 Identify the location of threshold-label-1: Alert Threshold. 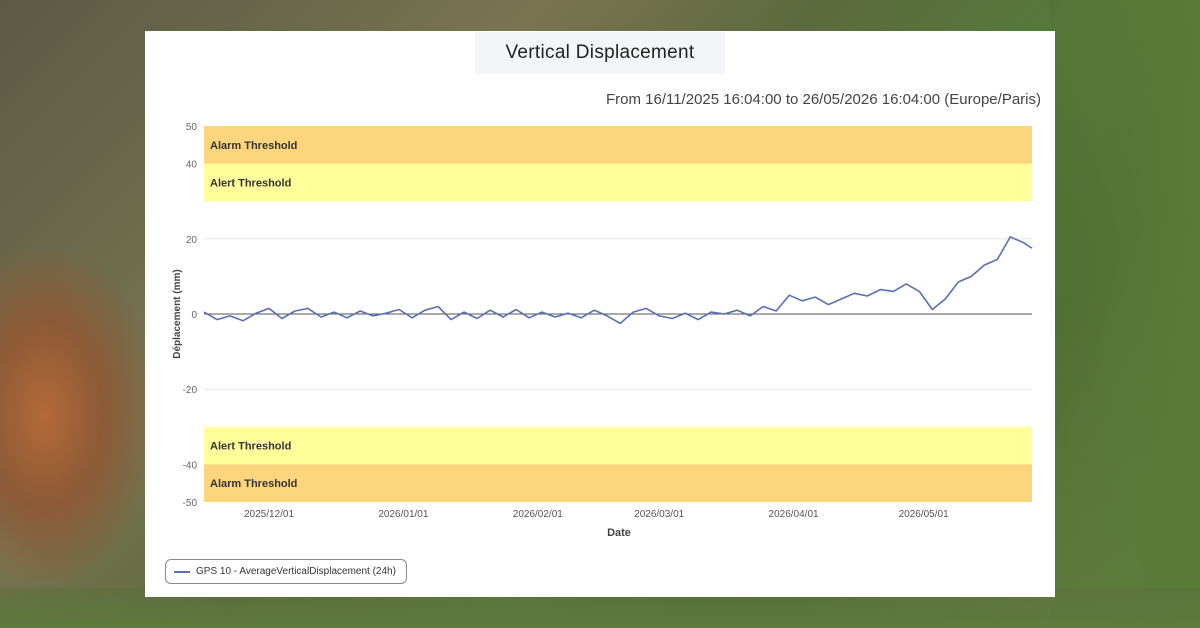
(250, 183).